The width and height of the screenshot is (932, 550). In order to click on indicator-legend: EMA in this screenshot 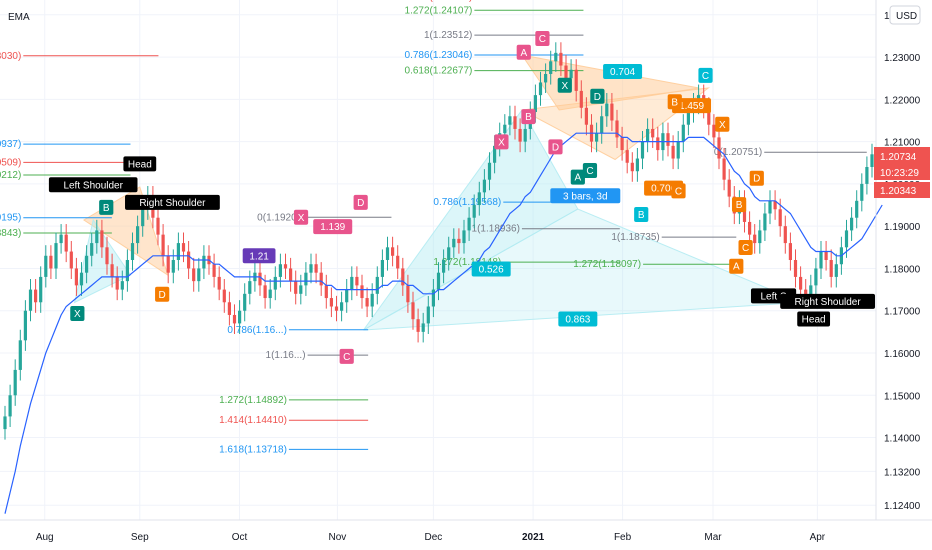, I will do `click(19, 17)`.